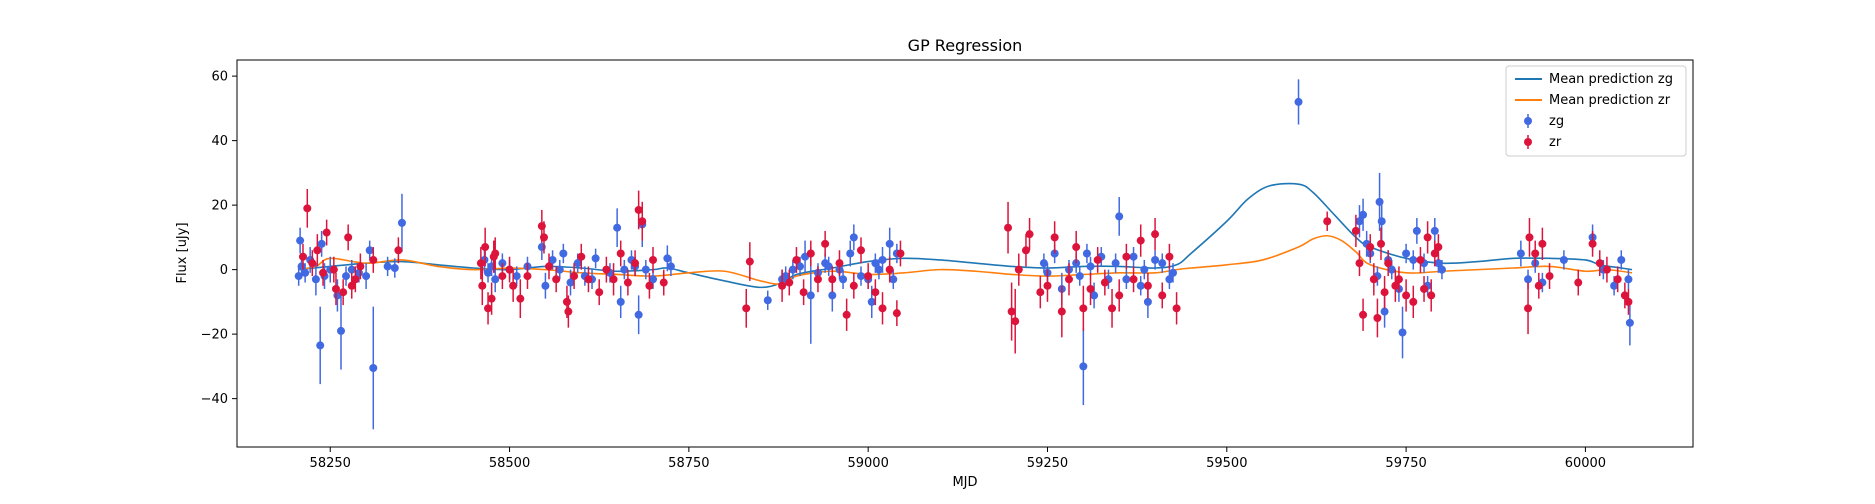 This screenshot has height=504, width=1875. Describe the element at coordinates (219, 238) in the screenshot. I see `y-axis: −40 −20 0 20 40 60` at that location.